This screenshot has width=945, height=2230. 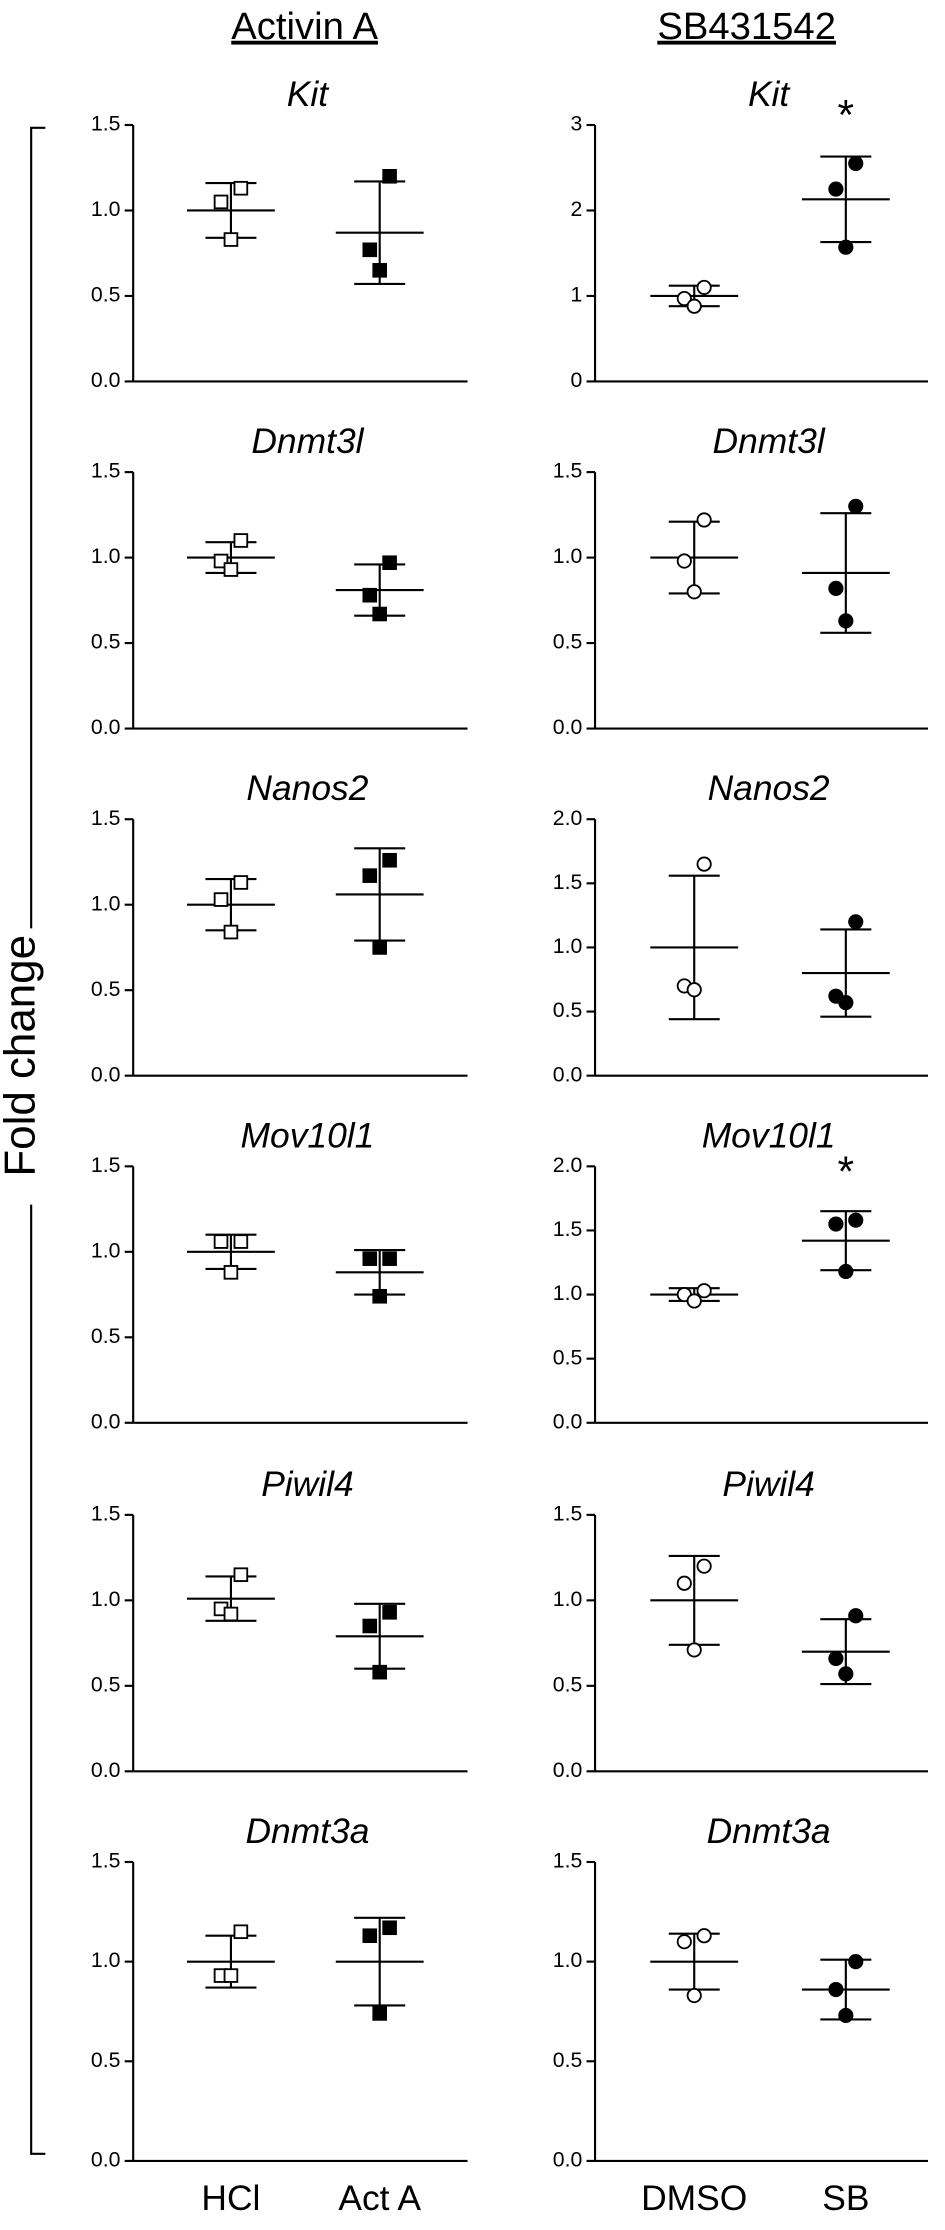 I want to click on bracket-bottom, so click(x=38, y=1679).